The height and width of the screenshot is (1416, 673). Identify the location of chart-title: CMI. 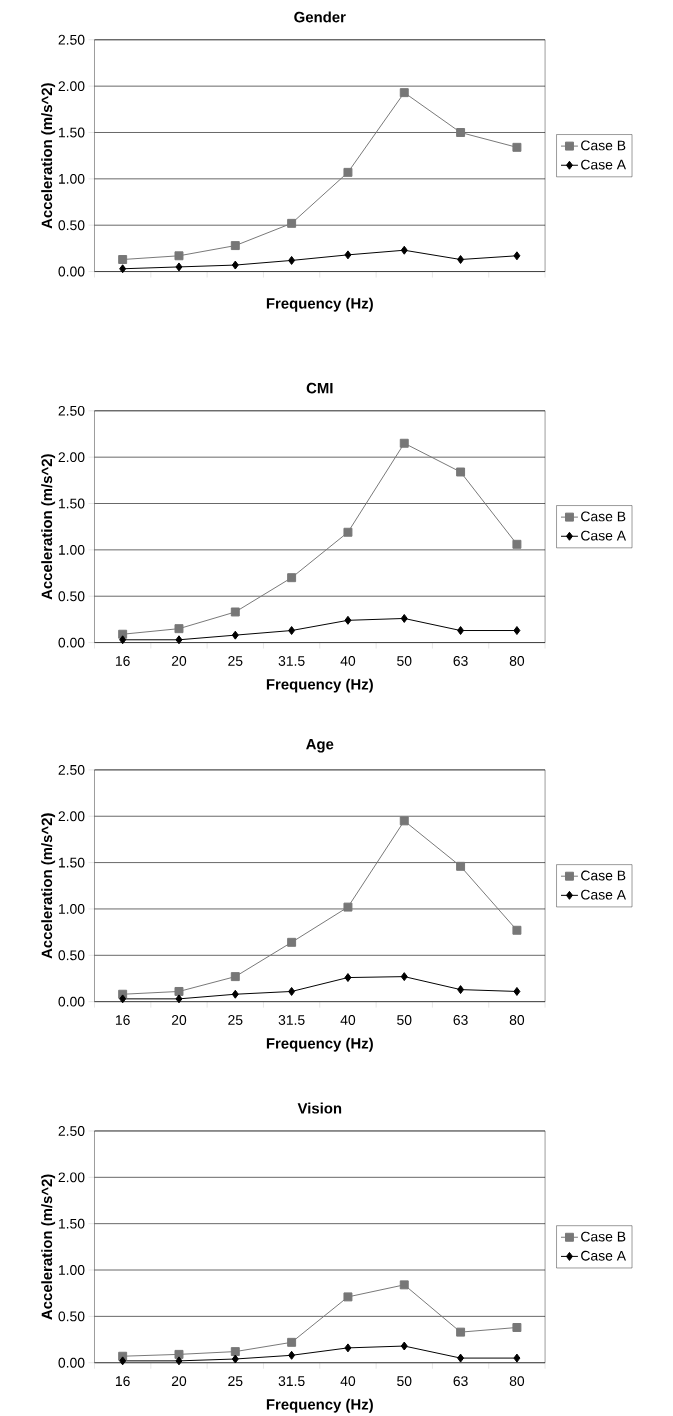
(319, 388).